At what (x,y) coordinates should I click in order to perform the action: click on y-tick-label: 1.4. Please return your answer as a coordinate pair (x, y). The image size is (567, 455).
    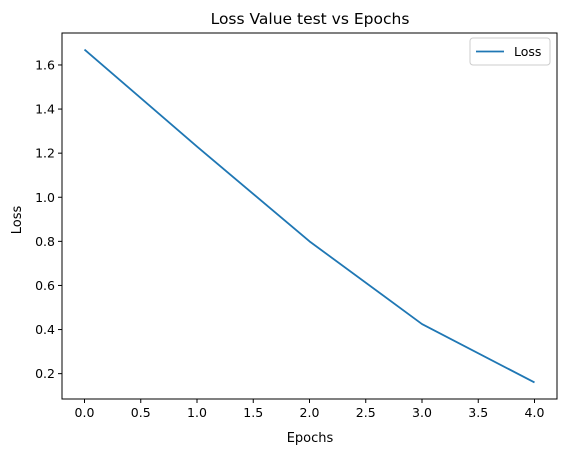
    Looking at the image, I should click on (45, 109).